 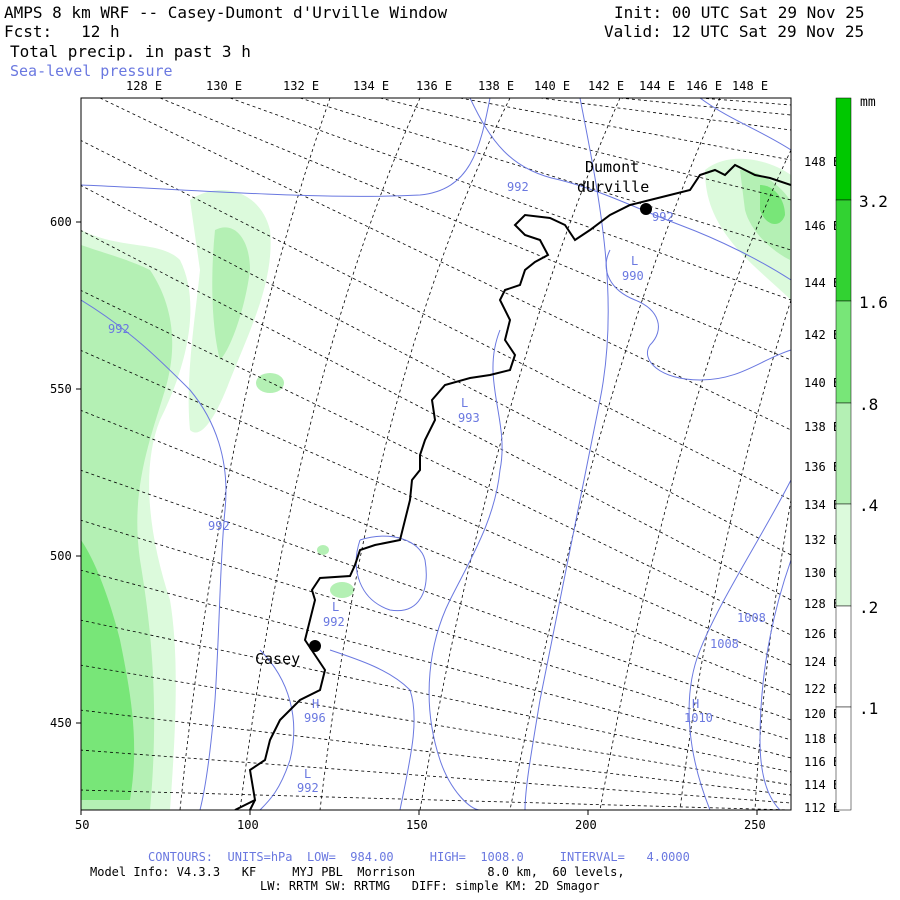 What do you see at coordinates (868, 404) in the screenshot?
I see `colorbar-label: .8` at bounding box center [868, 404].